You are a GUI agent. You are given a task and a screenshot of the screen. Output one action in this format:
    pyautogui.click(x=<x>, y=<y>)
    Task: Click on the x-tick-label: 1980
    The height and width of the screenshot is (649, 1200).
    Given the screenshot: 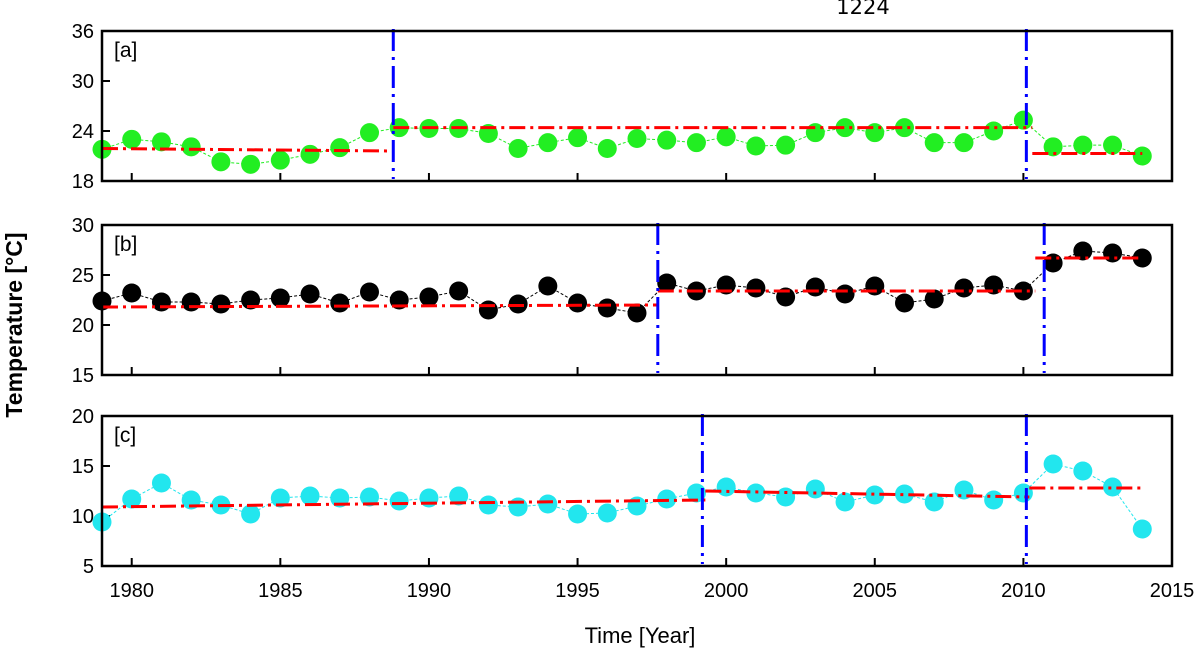 What is the action you would take?
    pyautogui.click(x=131, y=591)
    